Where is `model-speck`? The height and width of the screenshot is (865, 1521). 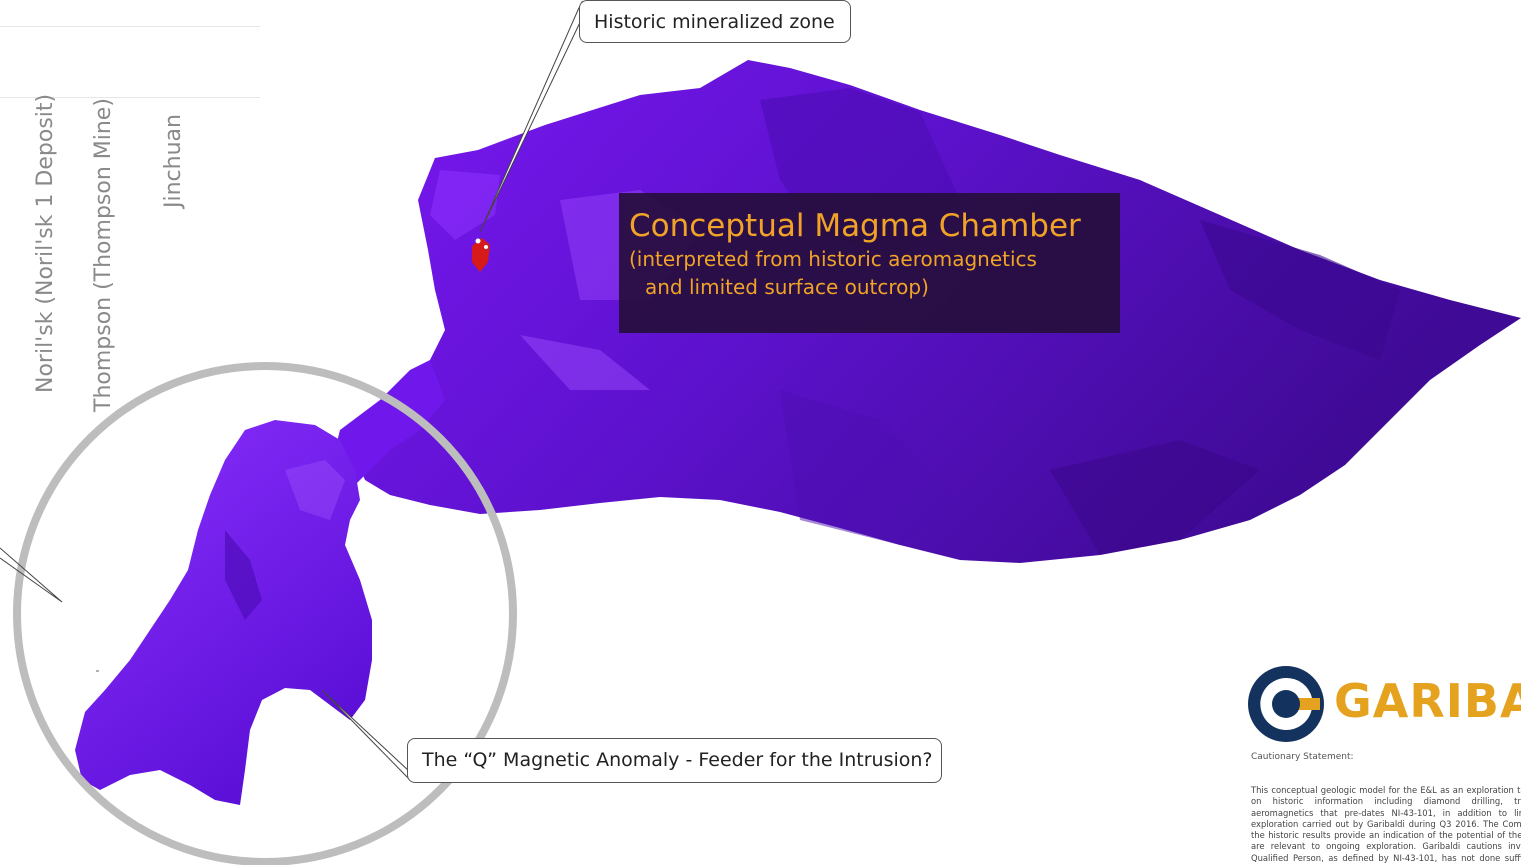 model-speck is located at coordinates (97, 671).